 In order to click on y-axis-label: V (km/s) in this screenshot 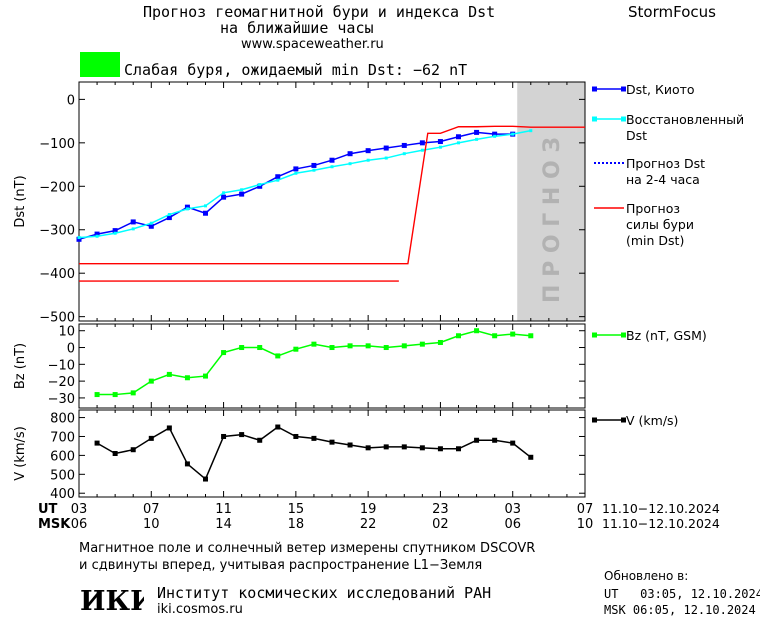, I will do `click(20, 453)`.